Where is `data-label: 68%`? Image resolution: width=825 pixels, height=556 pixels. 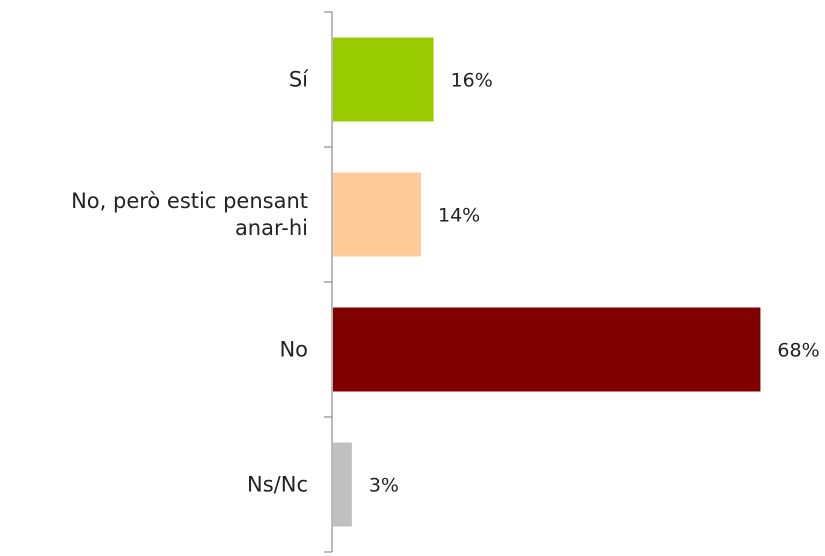 data-label: 68% is located at coordinates (798, 351).